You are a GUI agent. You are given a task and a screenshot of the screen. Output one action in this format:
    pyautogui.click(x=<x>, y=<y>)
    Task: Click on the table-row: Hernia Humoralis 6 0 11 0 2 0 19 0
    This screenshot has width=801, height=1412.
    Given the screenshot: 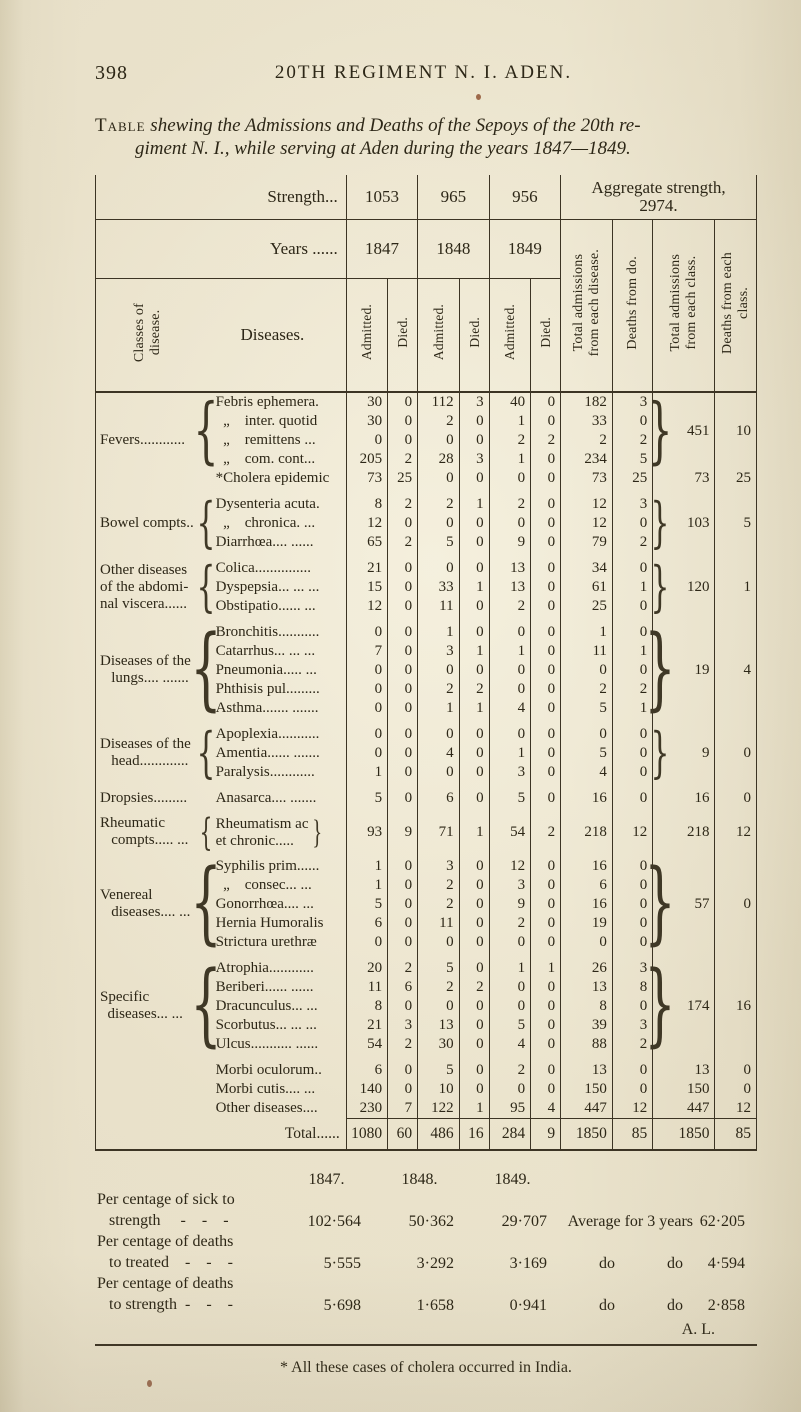 What is the action you would take?
    pyautogui.click(x=426, y=923)
    